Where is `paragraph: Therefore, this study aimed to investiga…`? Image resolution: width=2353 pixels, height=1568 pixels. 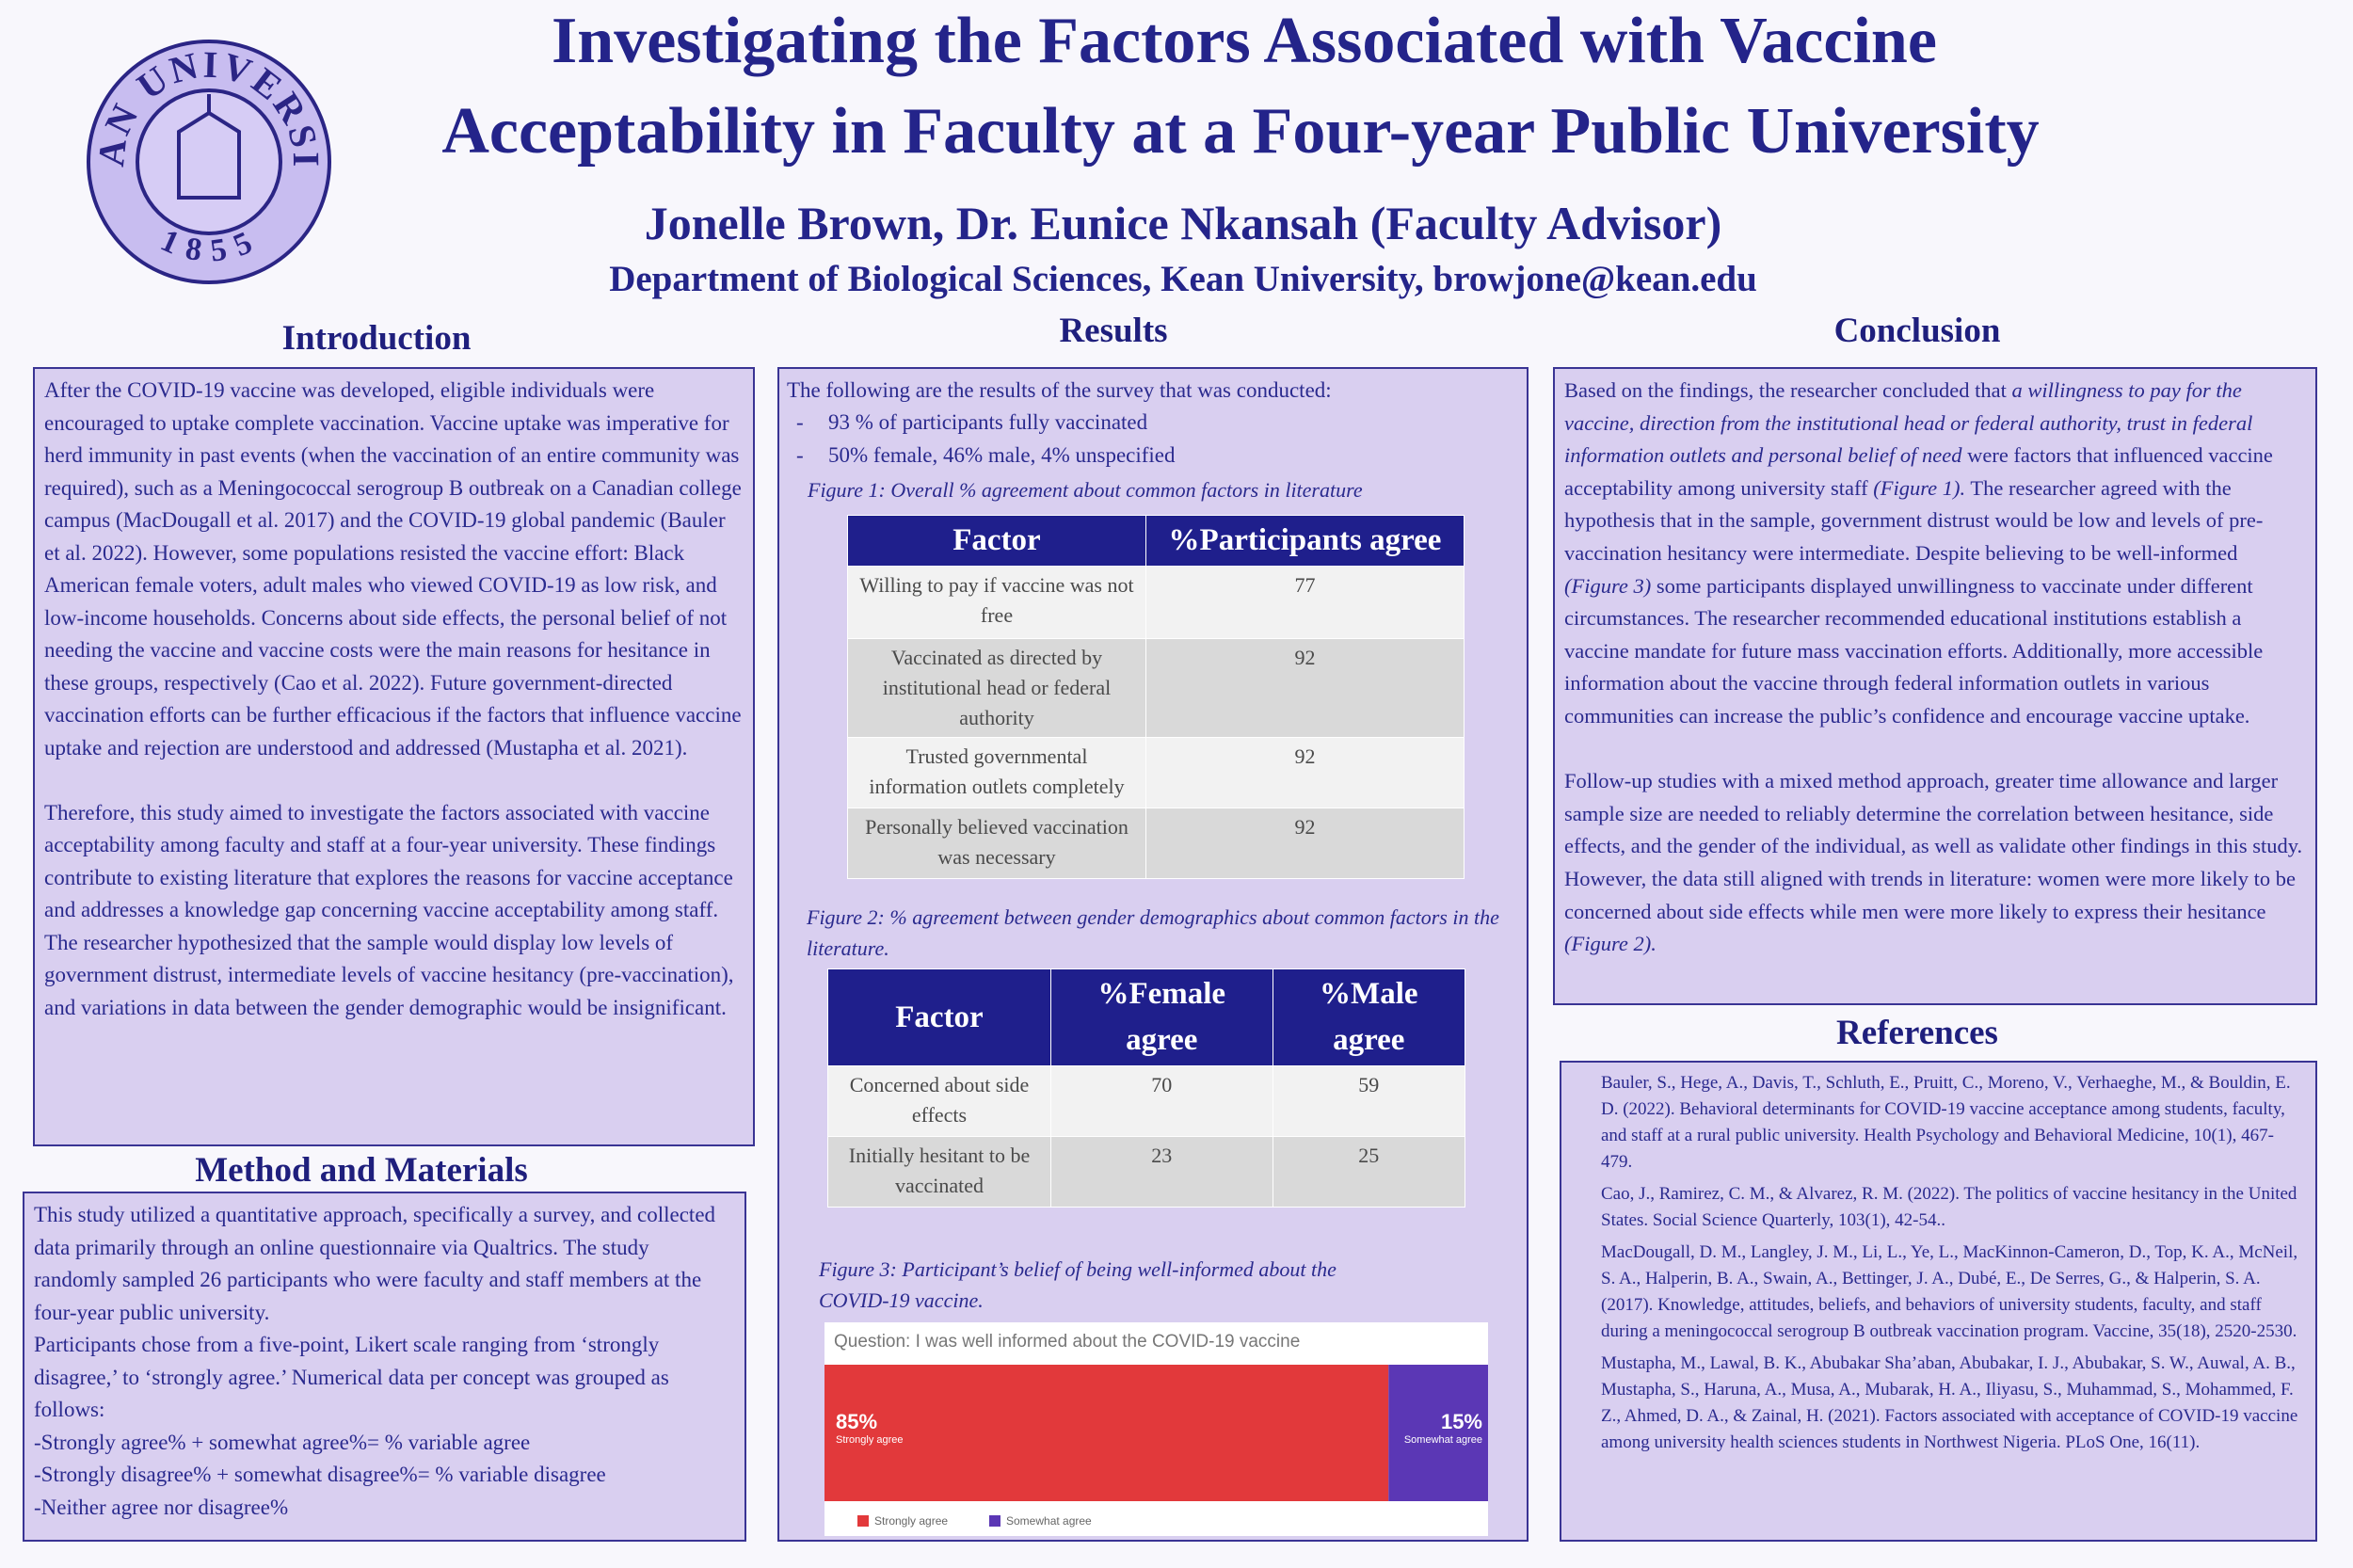
paragraph: Therefore, this study aimed to investiga… is located at coordinates (389, 909).